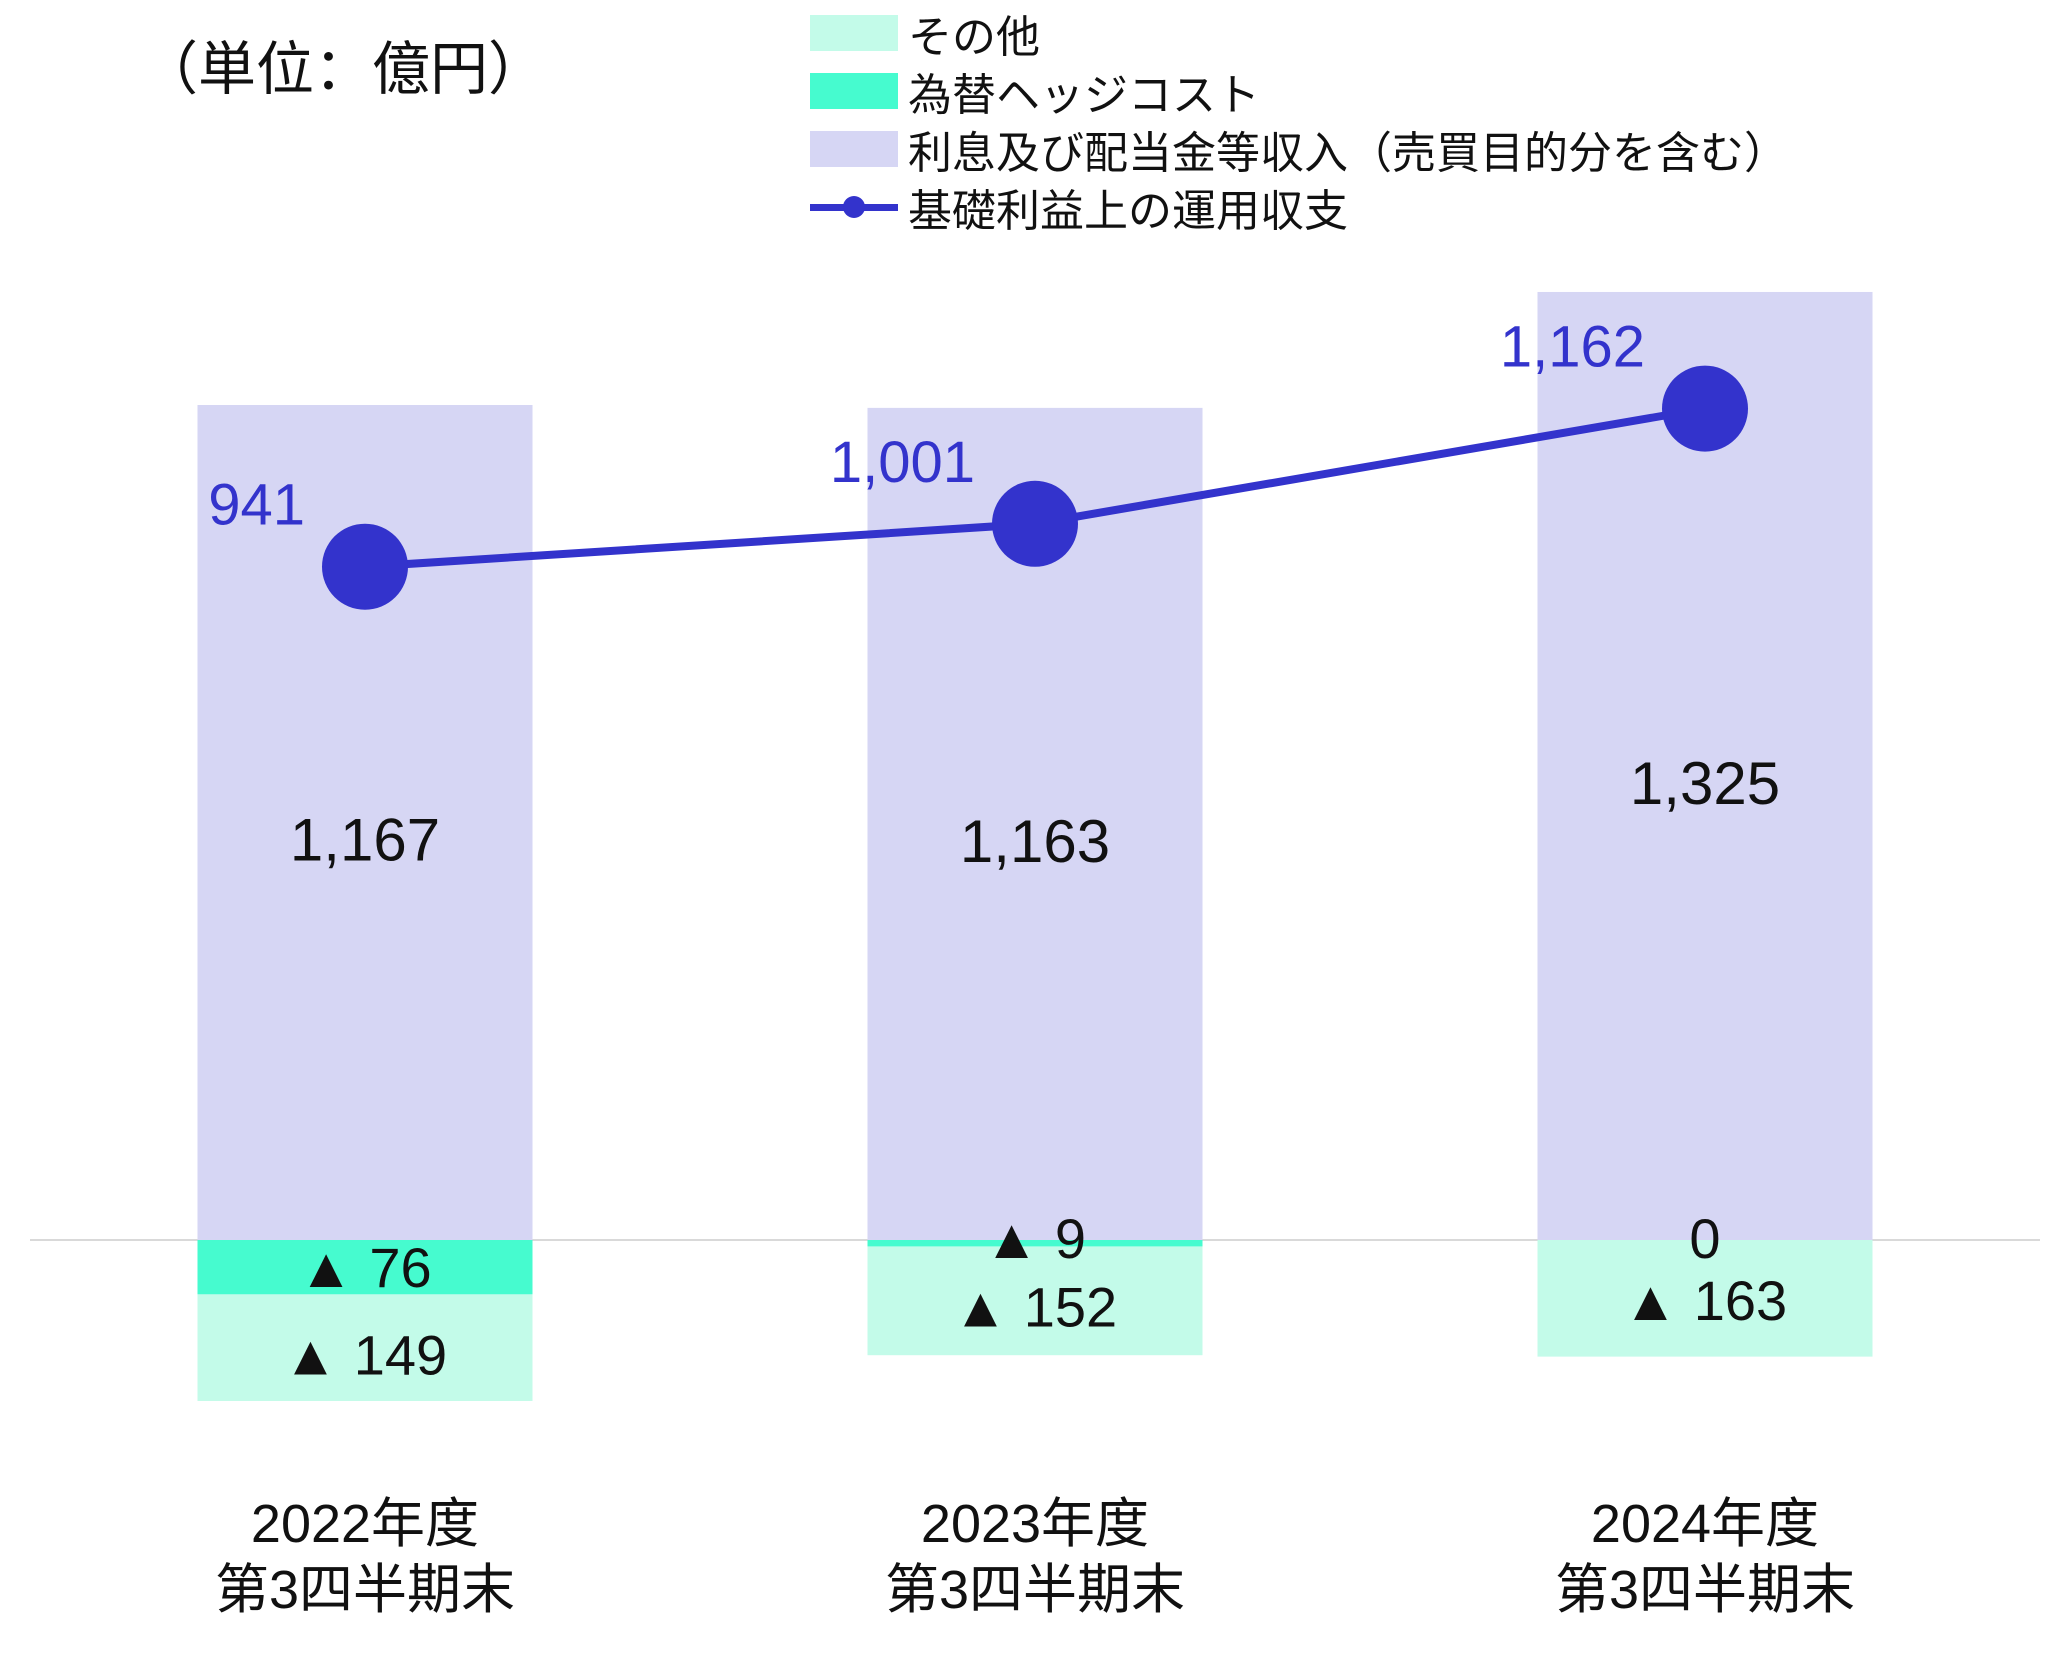 This screenshot has width=2057, height=1677. I want to click on legend-label-interest-dividends: 利息及び配当金等収入（売買目的分を含む）, so click(1348, 153).